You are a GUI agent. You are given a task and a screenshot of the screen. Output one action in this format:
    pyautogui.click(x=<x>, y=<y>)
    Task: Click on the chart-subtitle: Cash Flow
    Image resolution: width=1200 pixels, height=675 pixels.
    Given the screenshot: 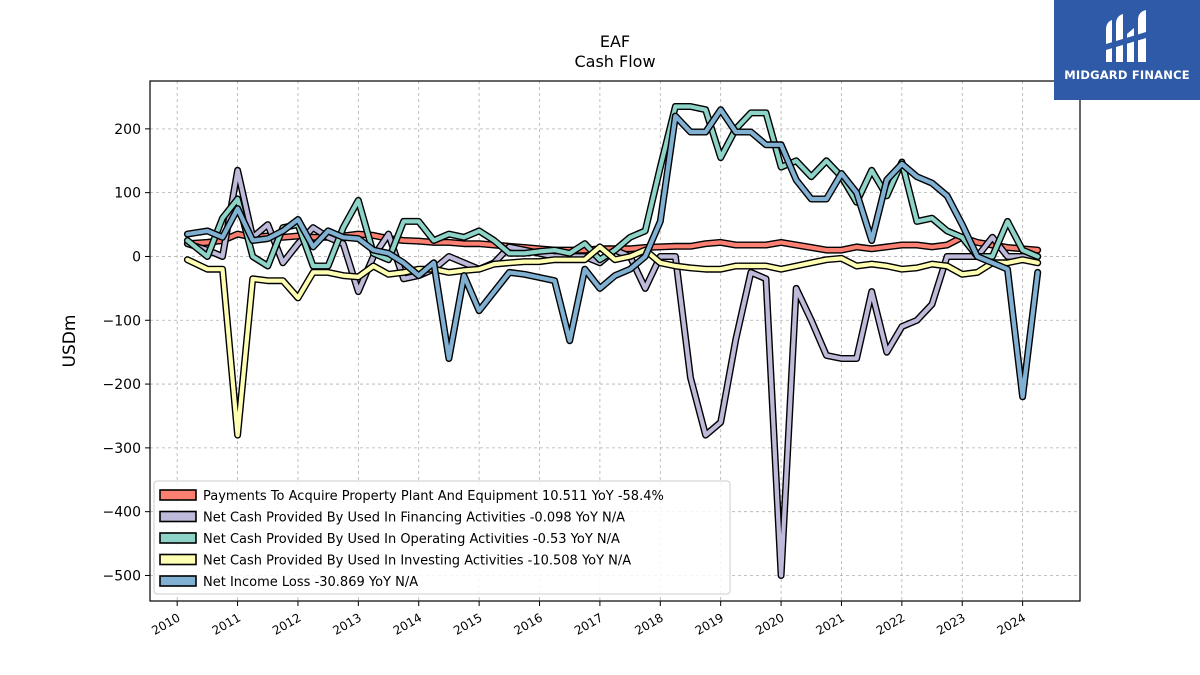 What is the action you would take?
    pyautogui.click(x=614, y=61)
    